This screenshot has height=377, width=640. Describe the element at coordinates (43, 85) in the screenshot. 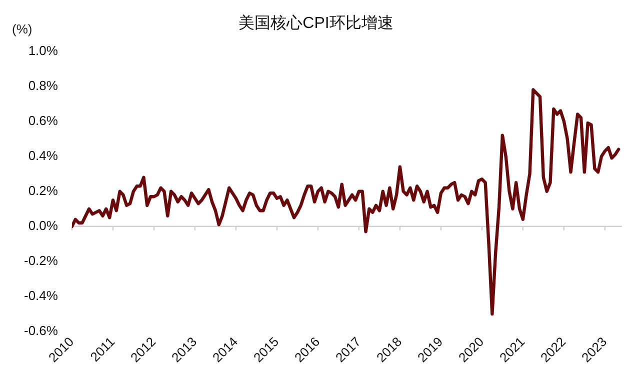

I see `y-tick-label: 0.8%` at that location.